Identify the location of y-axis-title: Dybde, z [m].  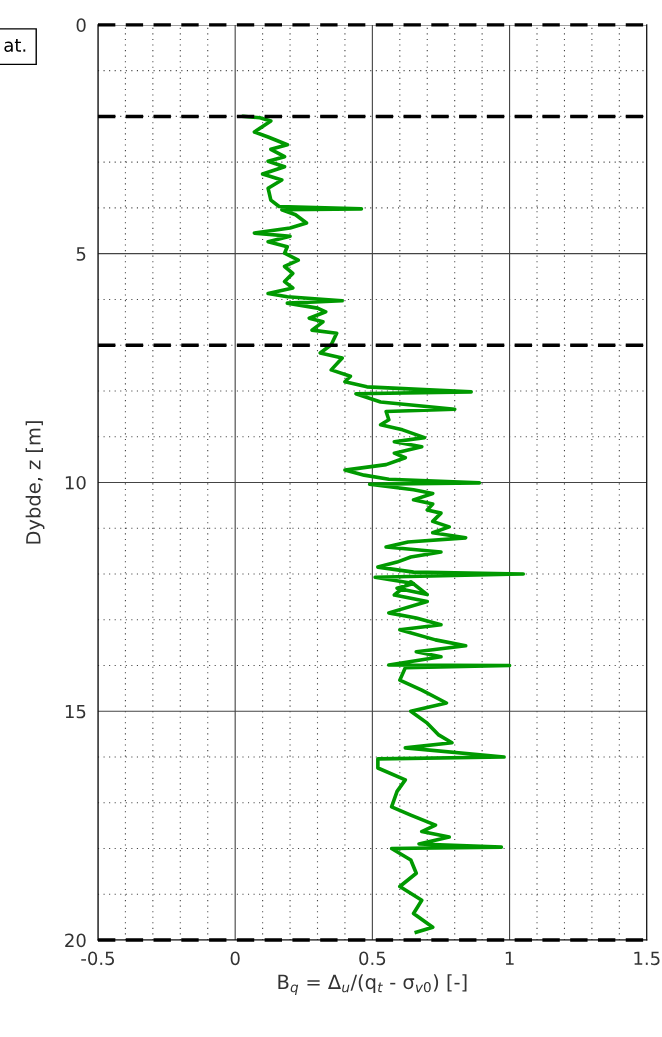
(35, 482).